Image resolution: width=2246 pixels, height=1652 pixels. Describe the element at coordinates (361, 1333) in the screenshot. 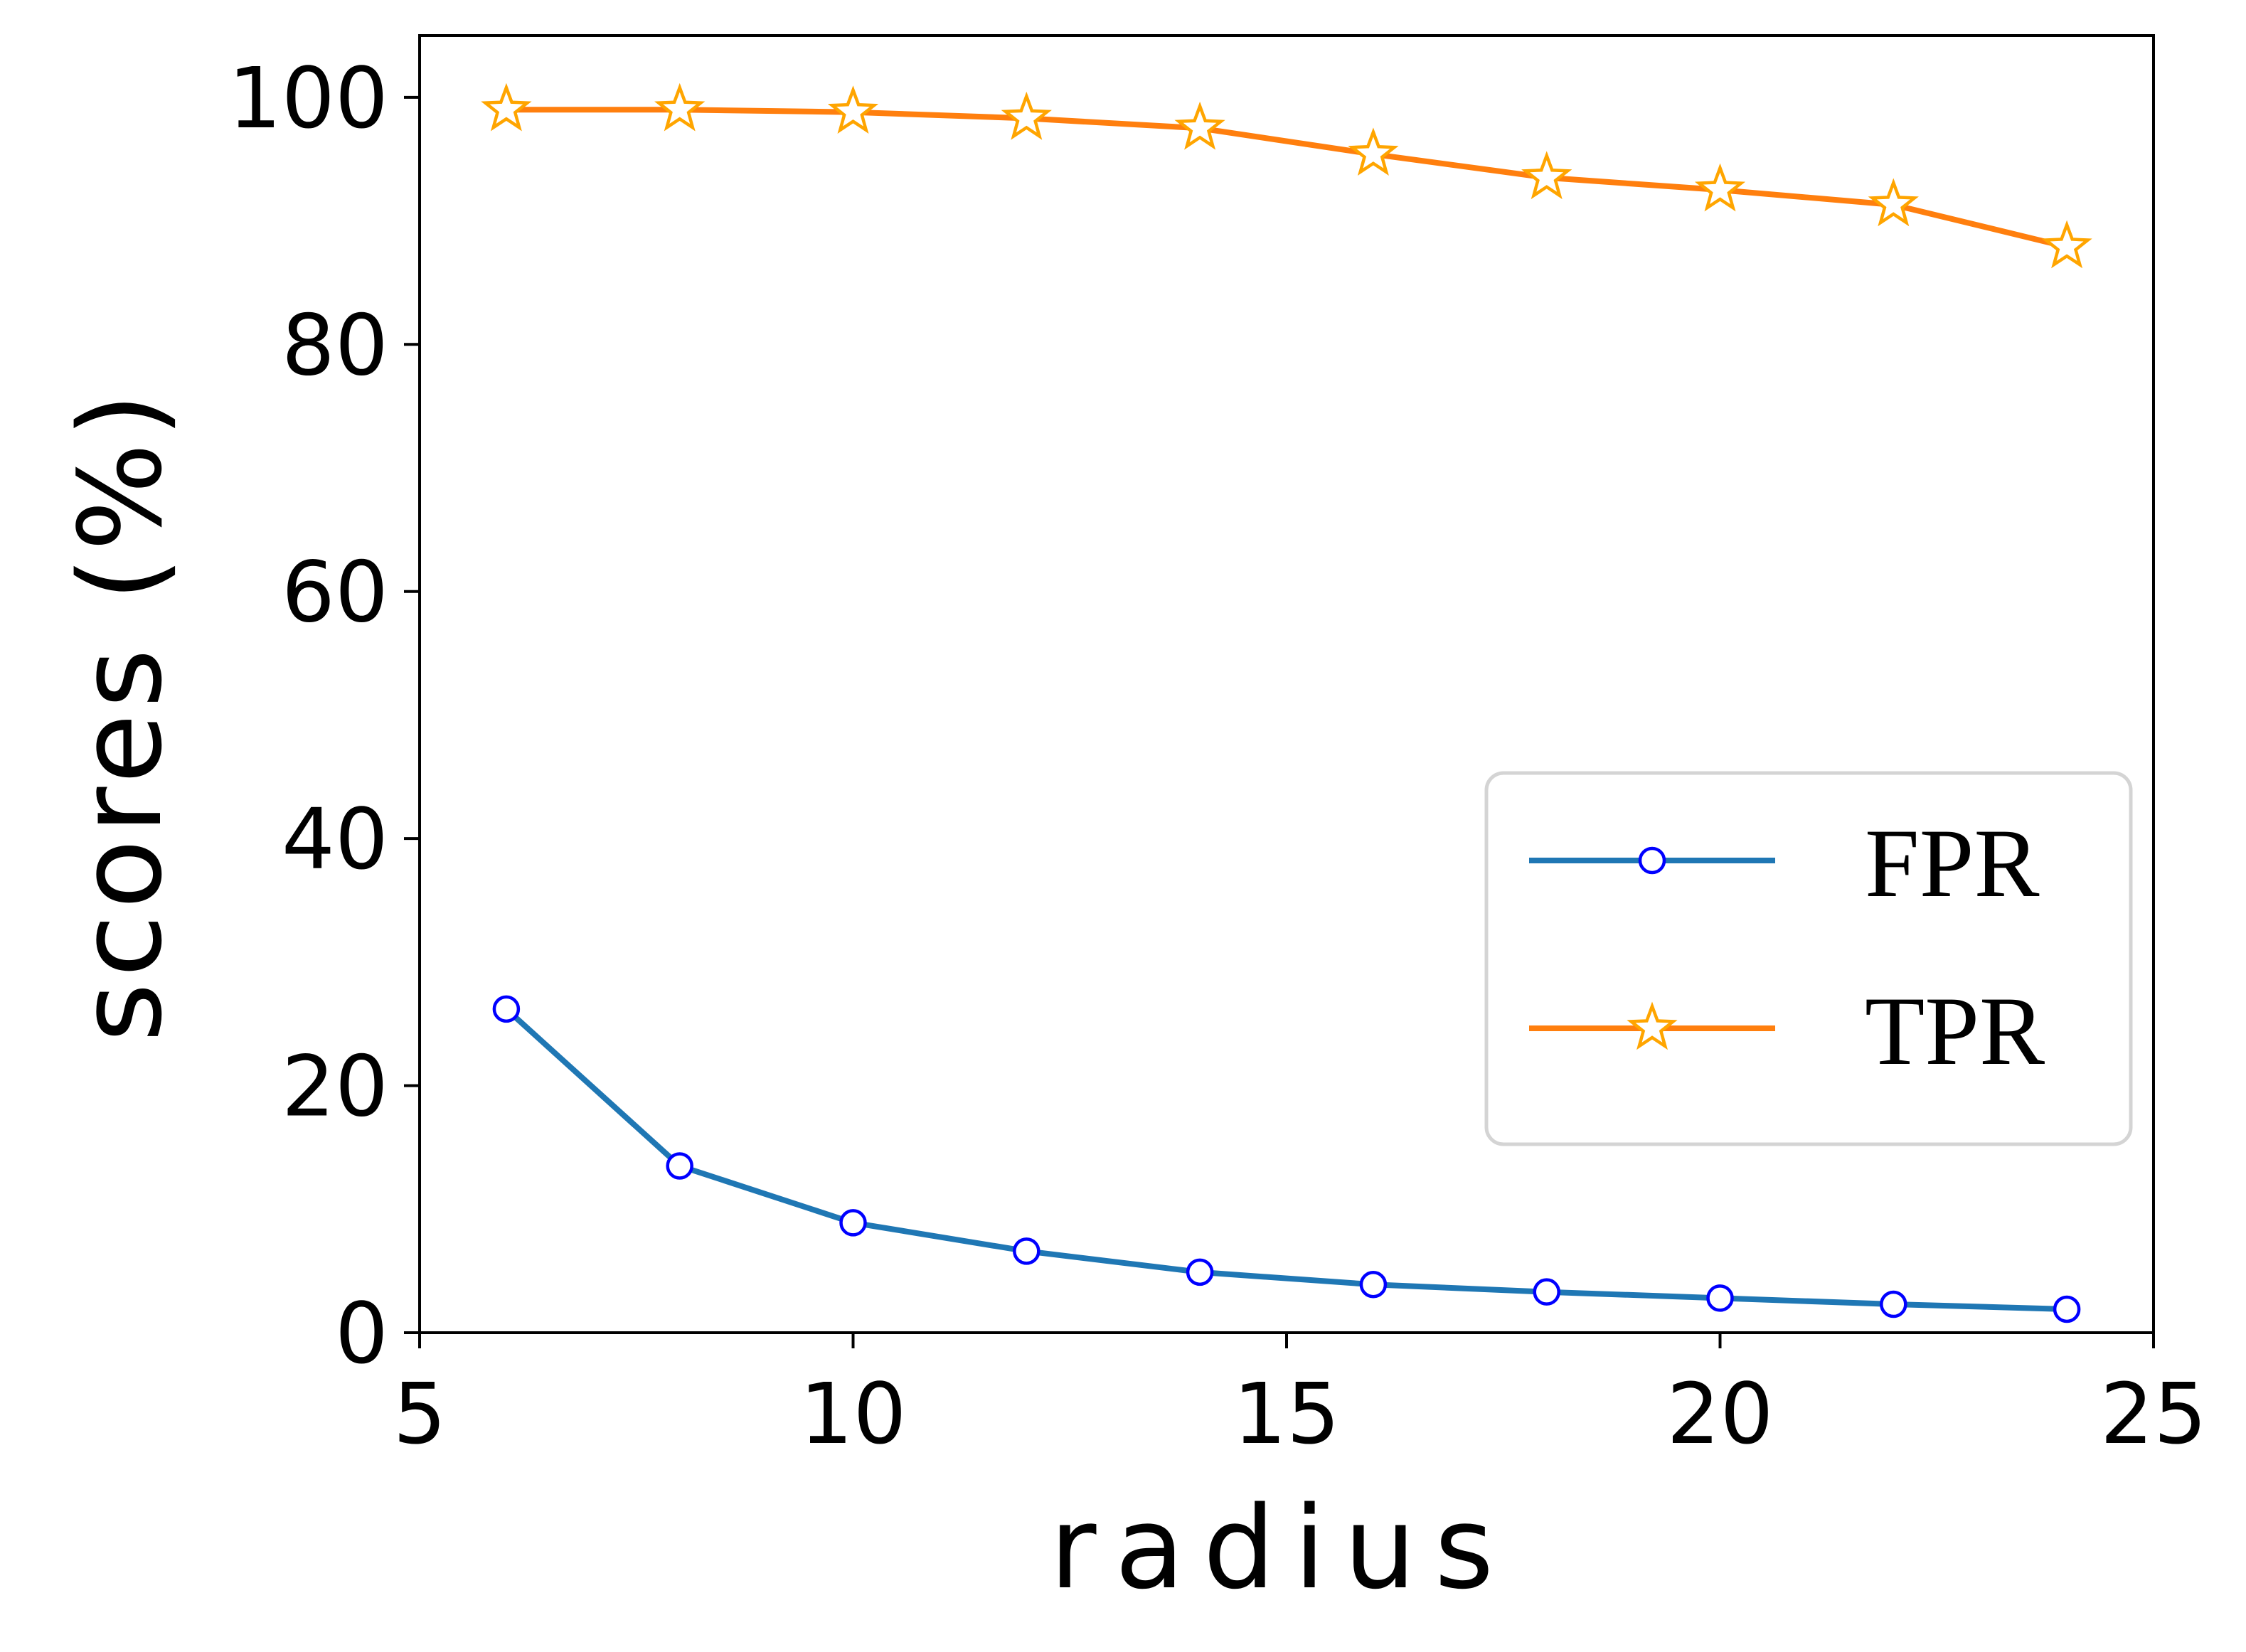

I see `y-tick-label: 0` at that location.